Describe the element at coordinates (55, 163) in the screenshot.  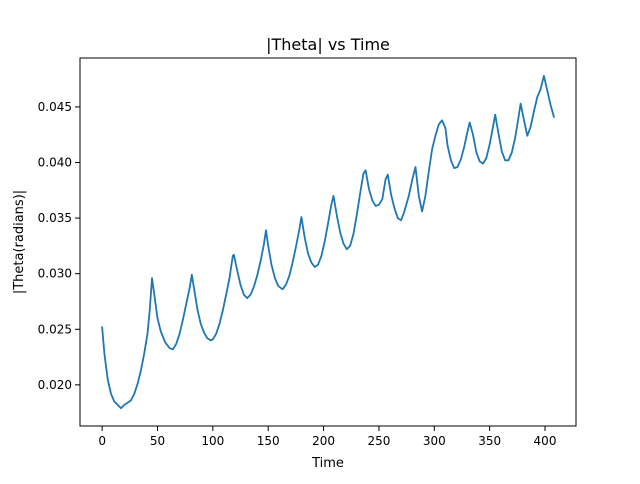
I see `y-tick-label: 0.040` at that location.